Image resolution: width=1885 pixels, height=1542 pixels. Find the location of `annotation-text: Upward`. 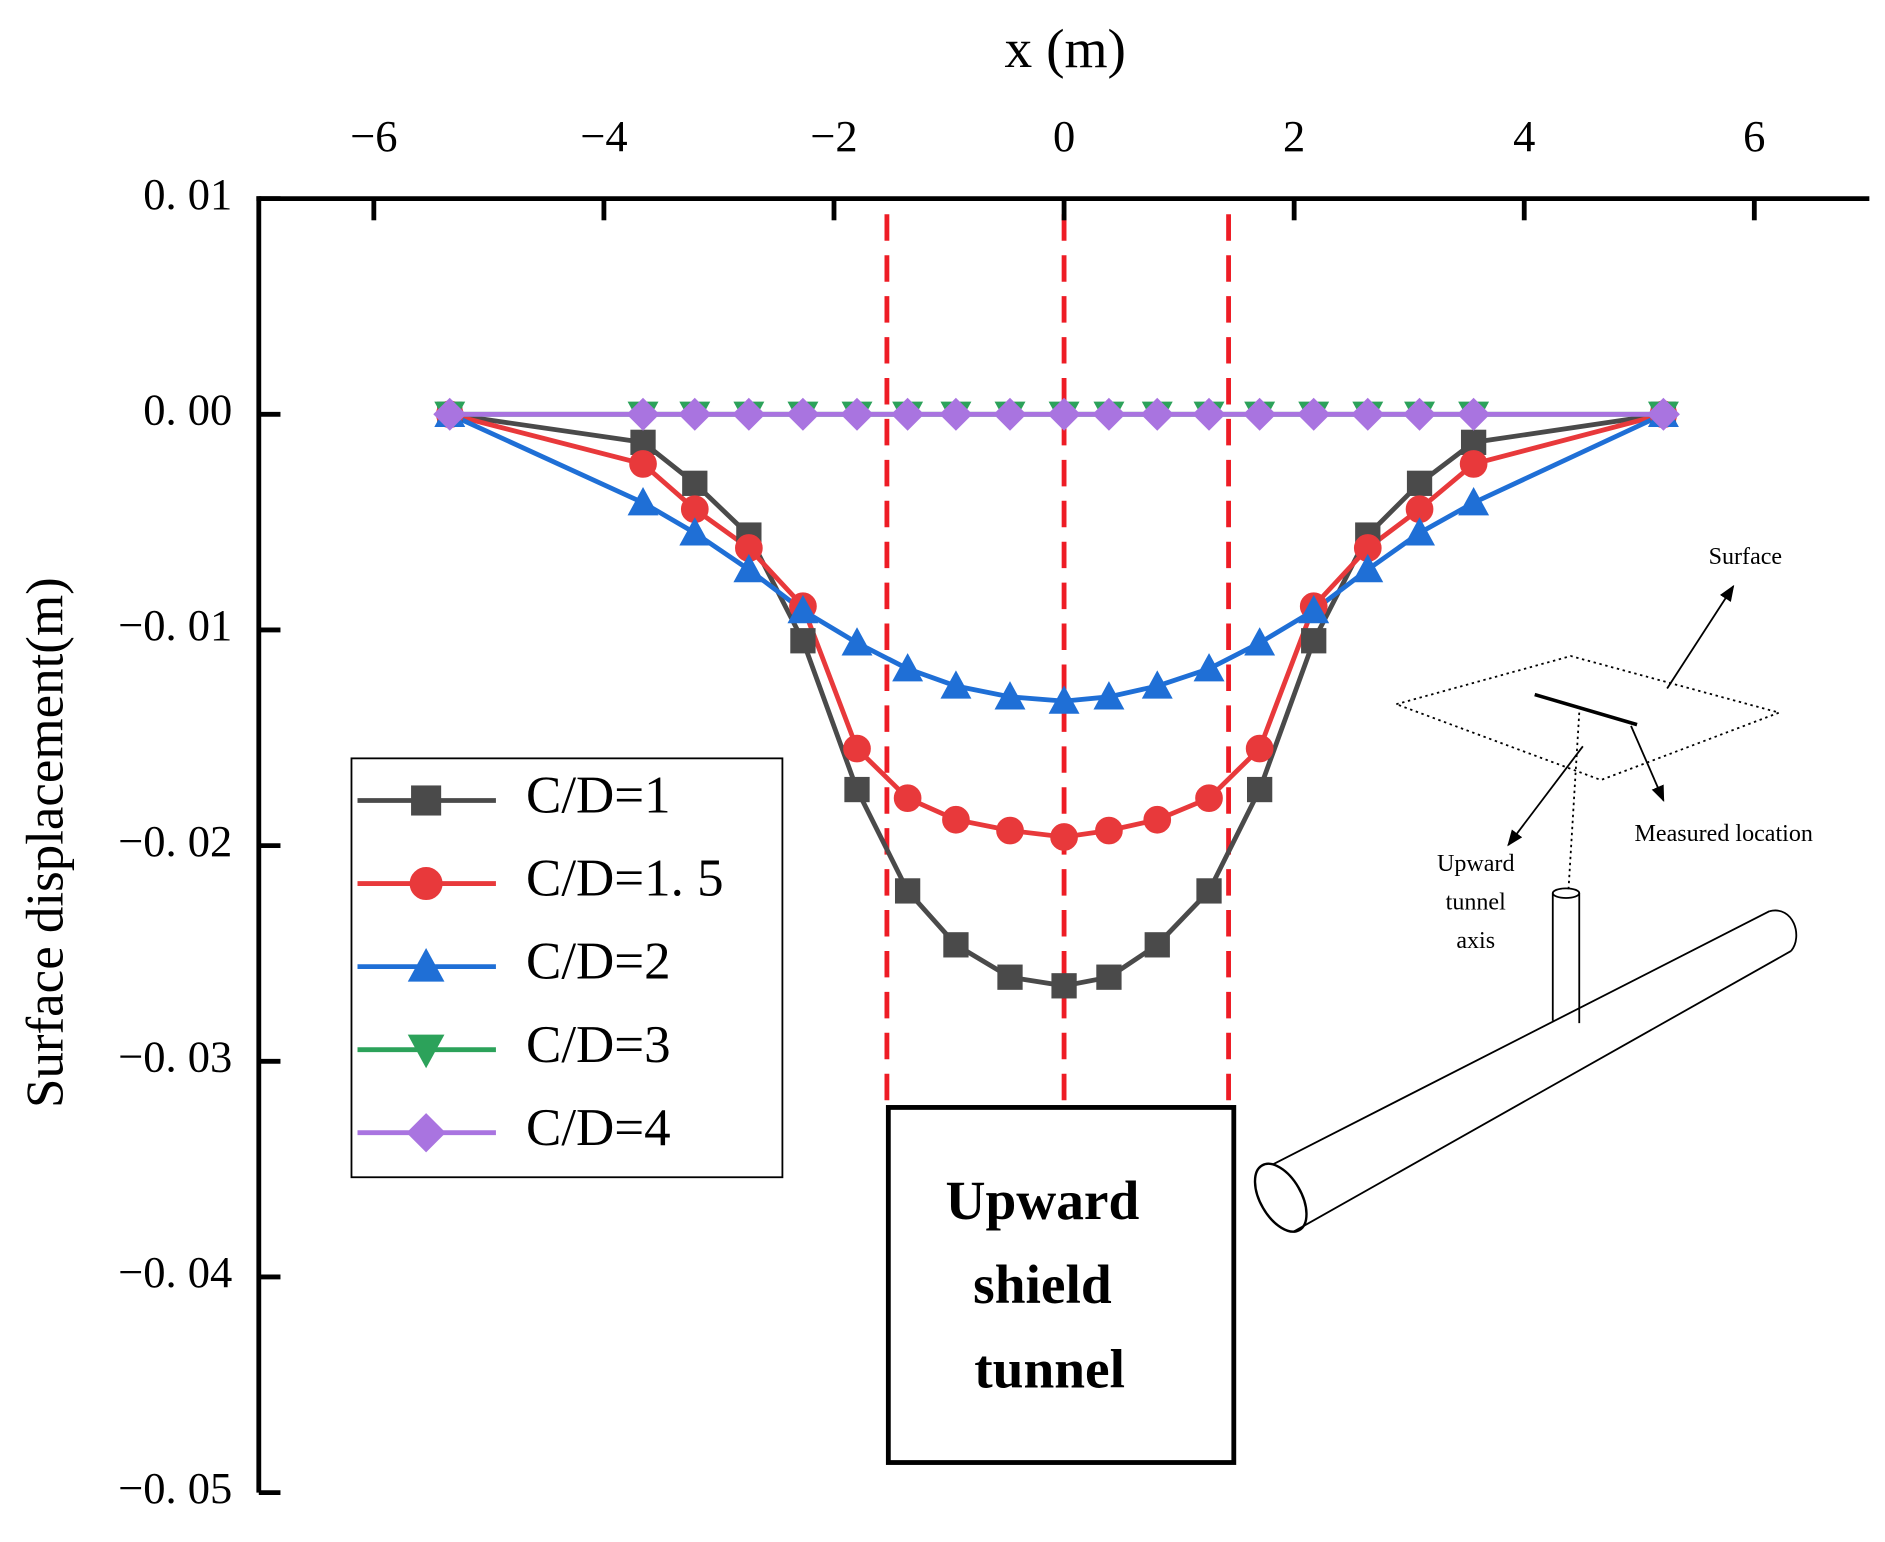

annotation-text: Upward is located at coordinates (1043, 1200).